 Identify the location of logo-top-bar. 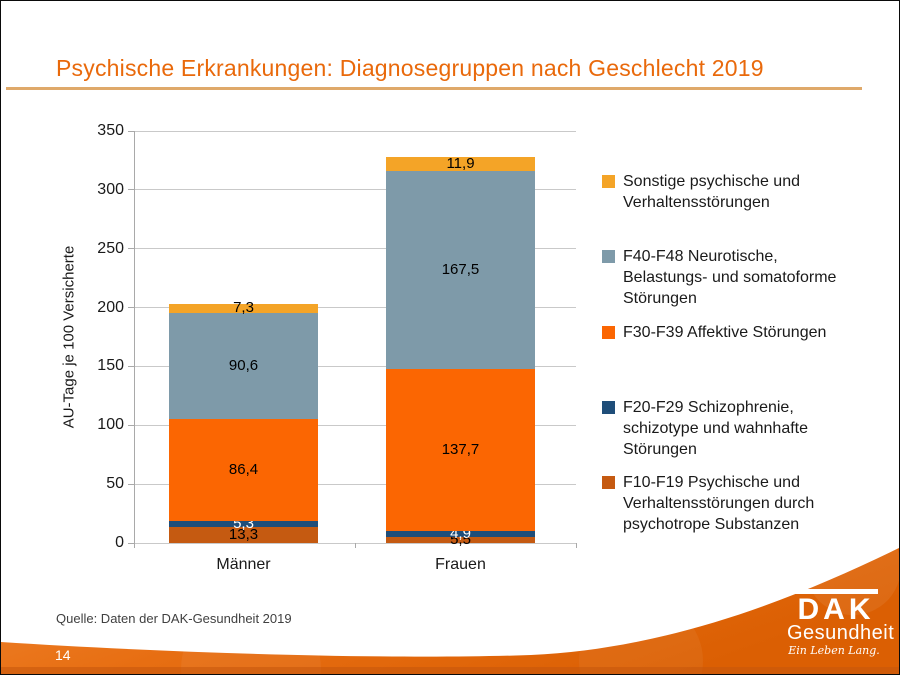
(834, 591).